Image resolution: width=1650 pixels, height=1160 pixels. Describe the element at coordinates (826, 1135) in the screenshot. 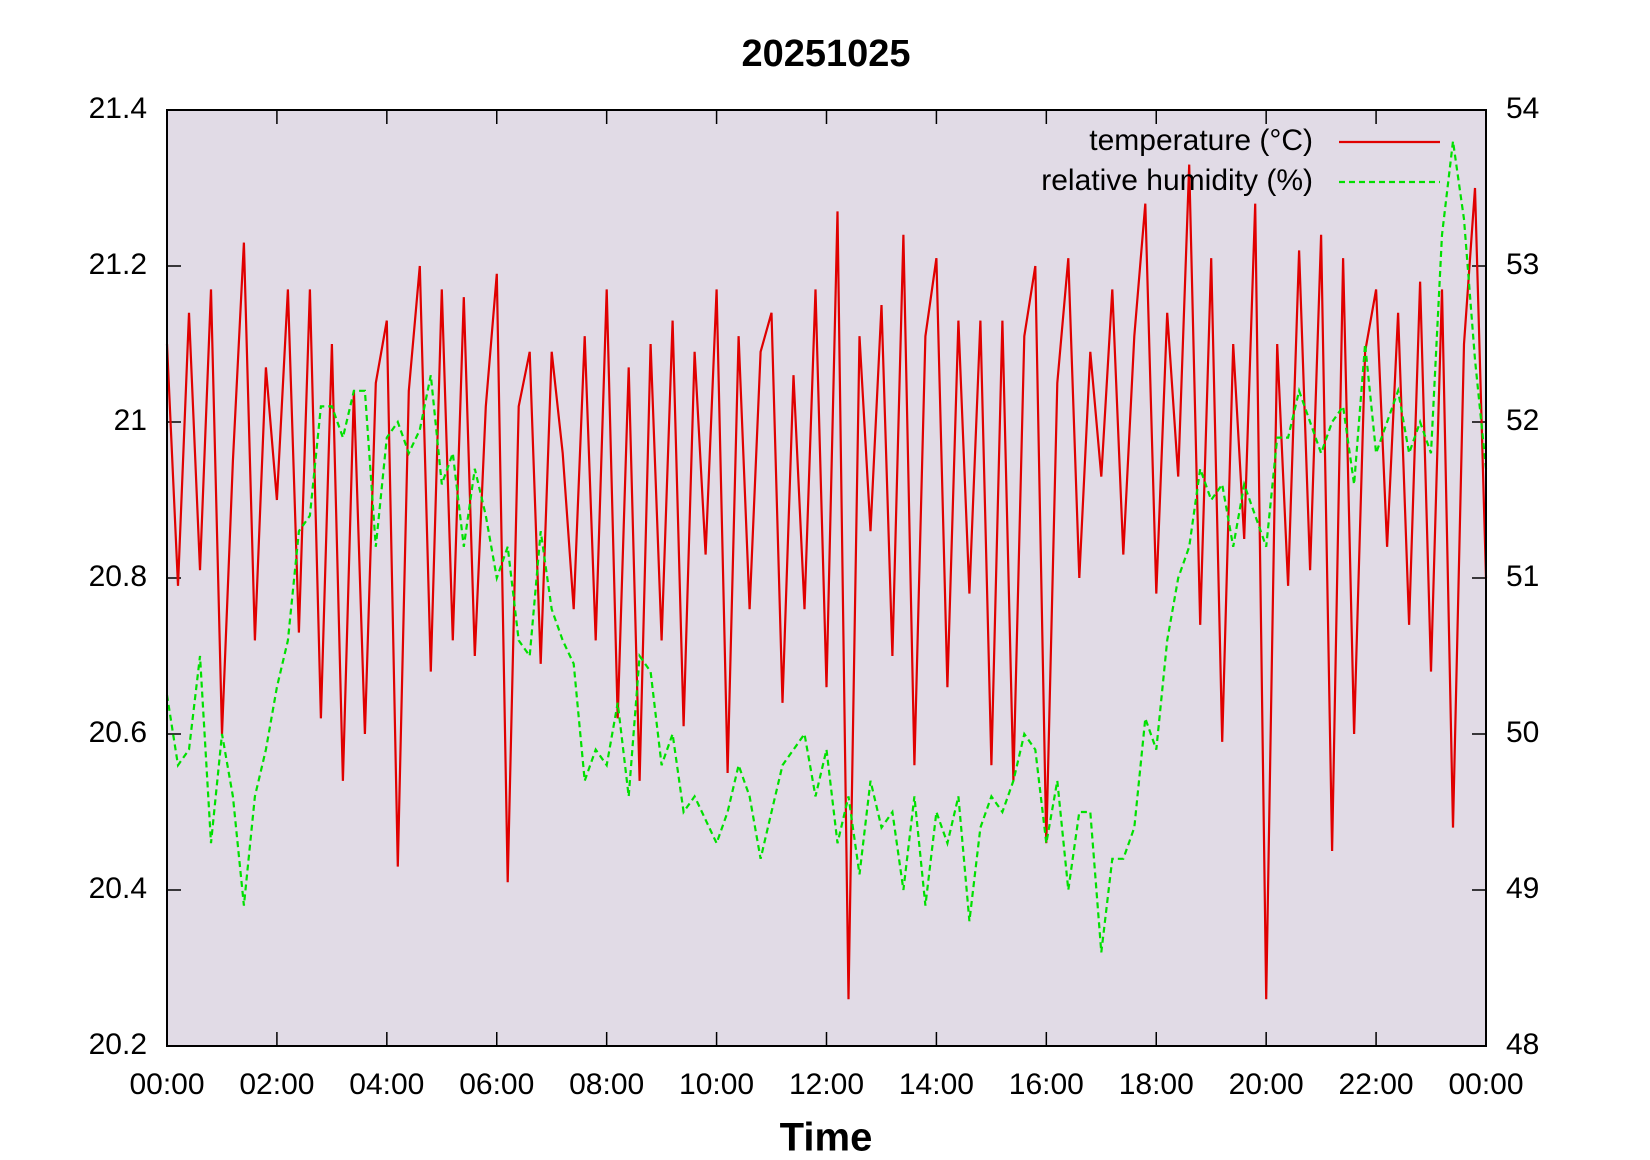

I see `x-axis-label: Time` at that location.